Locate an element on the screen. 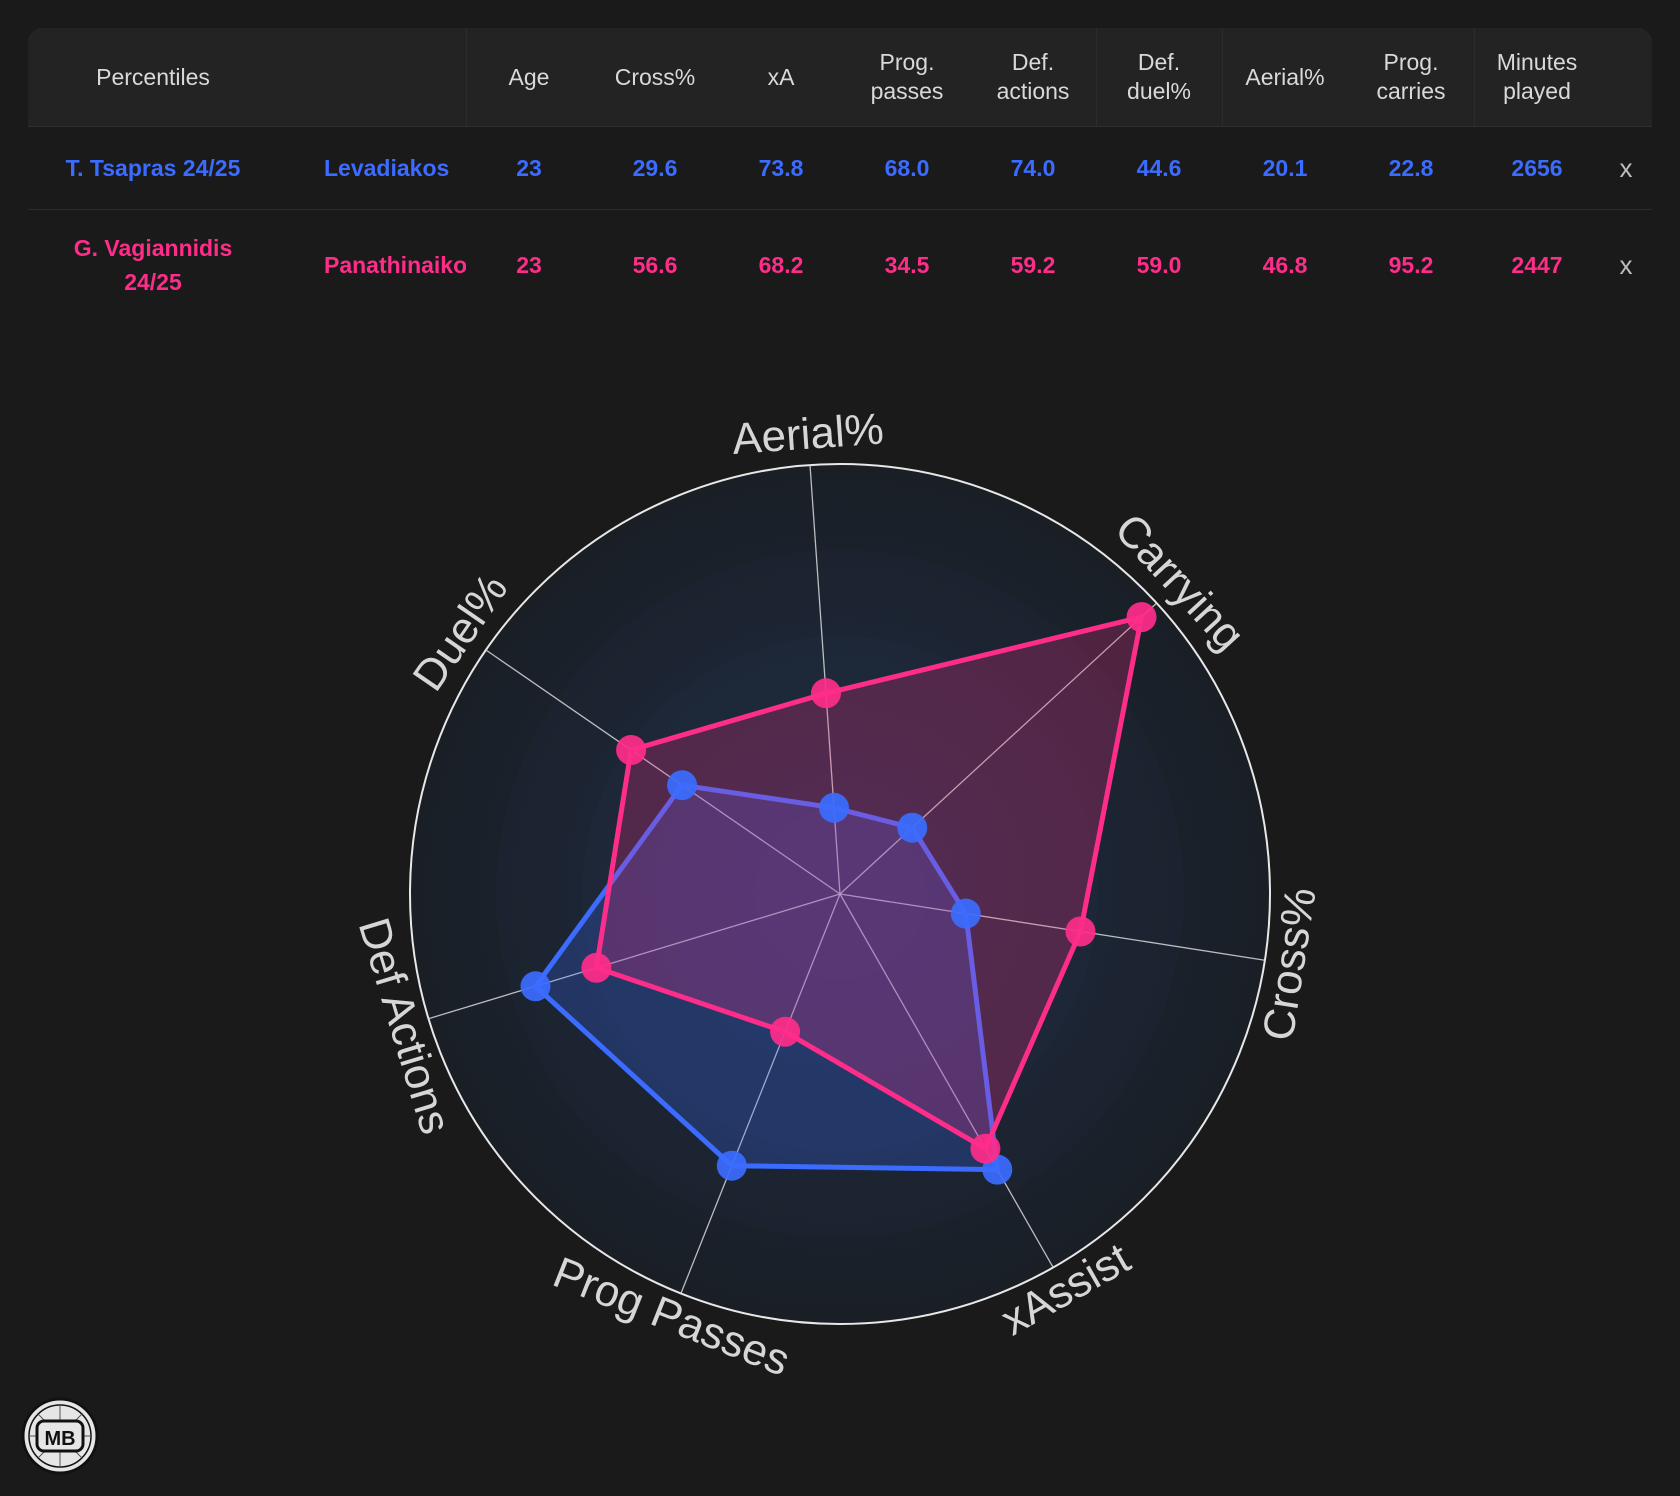 The width and height of the screenshot is (1680, 1496). minutes-played-value: 2447 is located at coordinates (1537, 265).